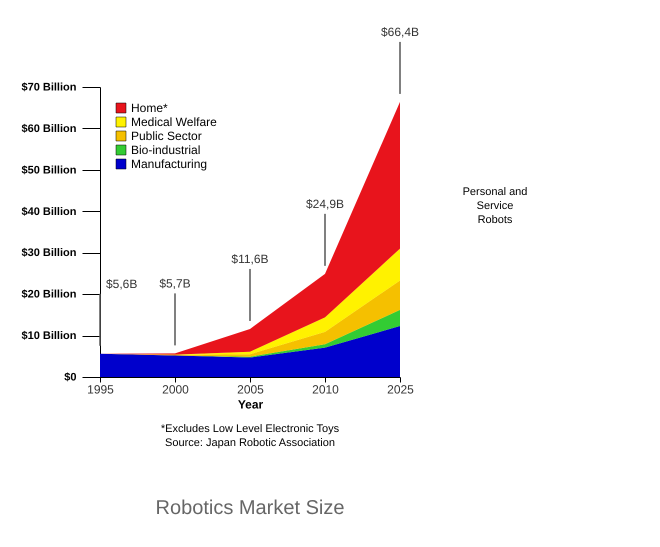  Describe the element at coordinates (326, 389) in the screenshot. I see `x-tick-label: 2010` at that location.